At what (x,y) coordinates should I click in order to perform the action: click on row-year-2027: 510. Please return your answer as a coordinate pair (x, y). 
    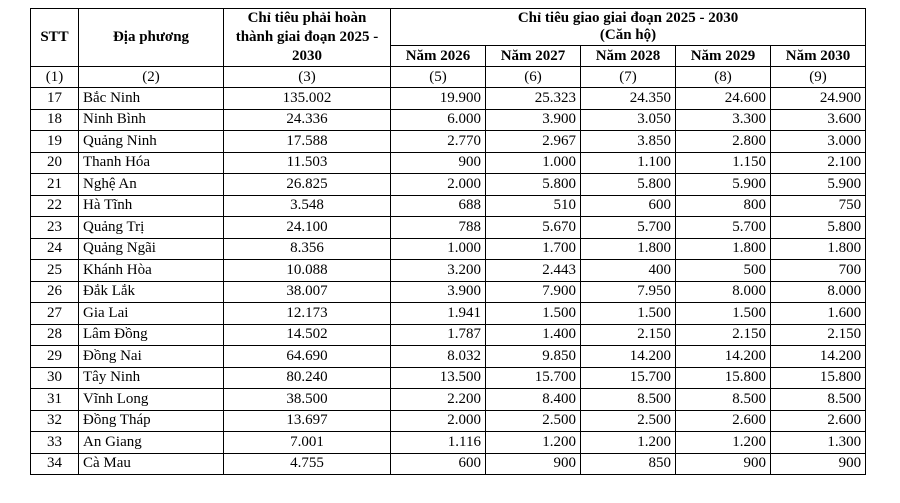
    Looking at the image, I should click on (533, 205).